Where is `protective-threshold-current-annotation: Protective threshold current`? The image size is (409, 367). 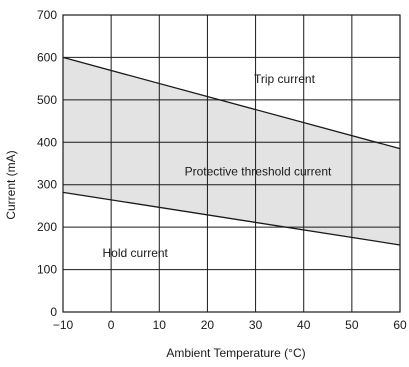 protective-threshold-current-annotation: Protective threshold current is located at coordinates (258, 171).